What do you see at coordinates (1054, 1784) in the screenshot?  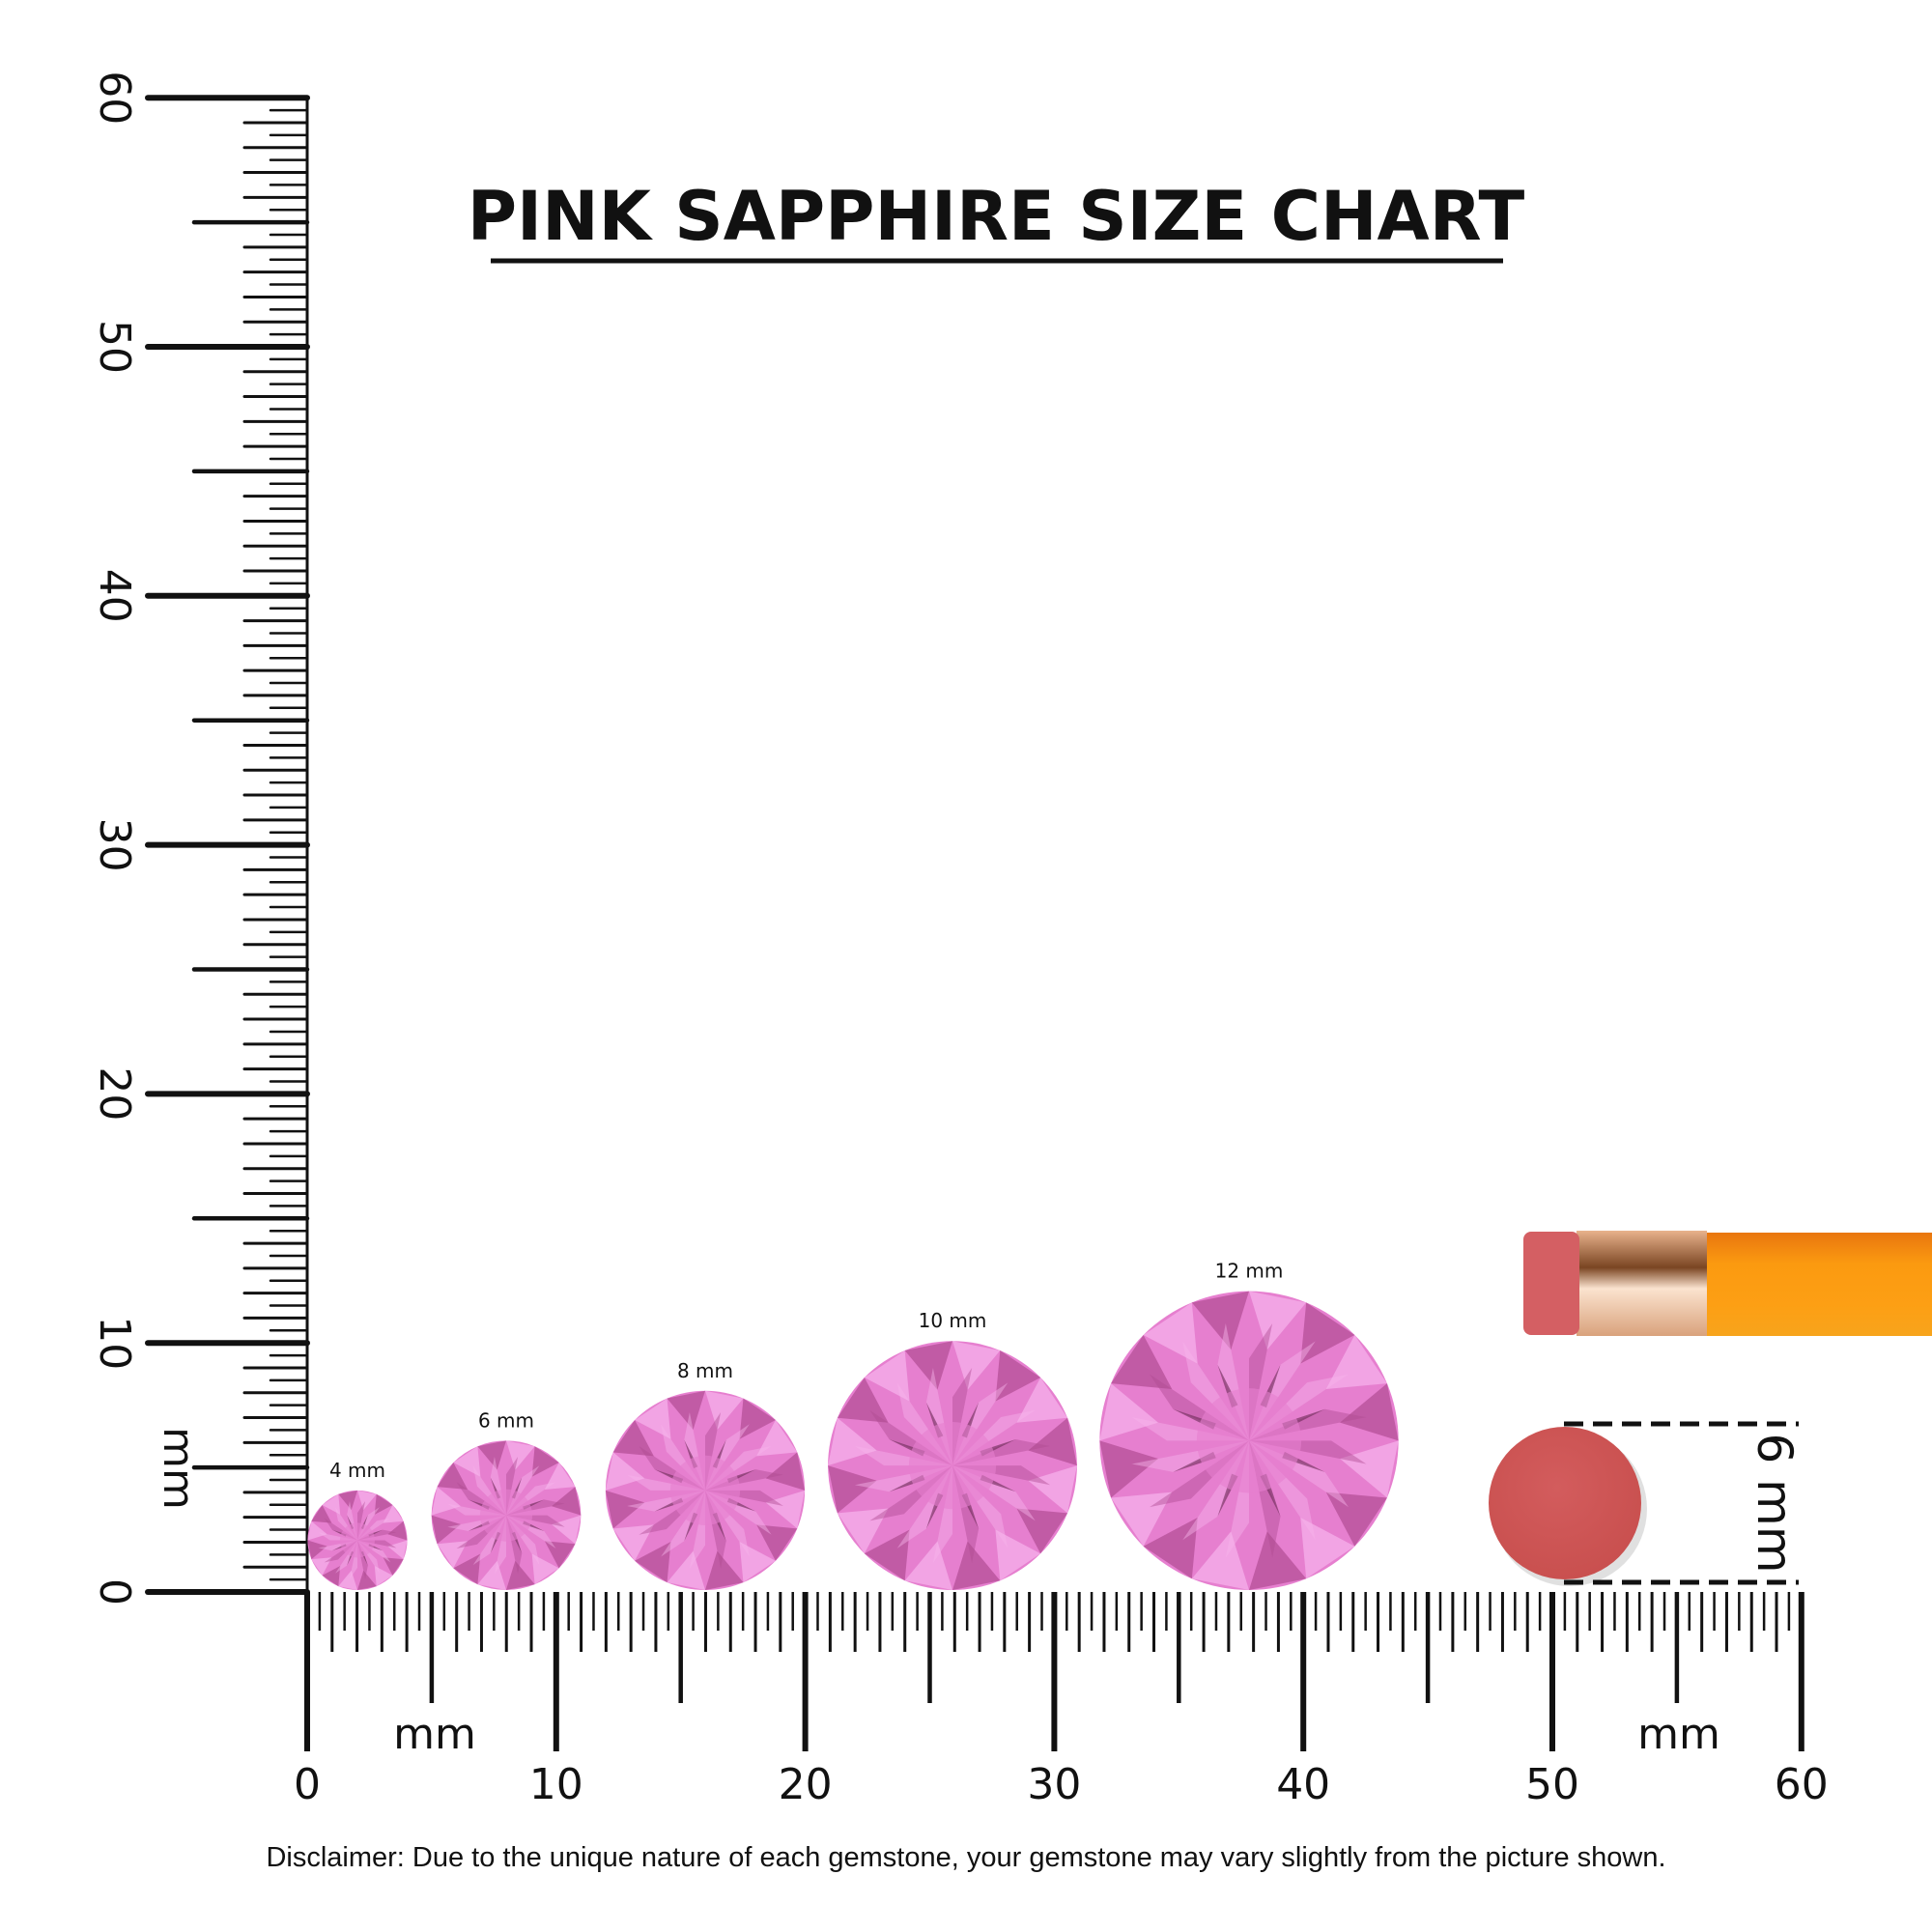 I see `horizontal-tick-label: 30` at bounding box center [1054, 1784].